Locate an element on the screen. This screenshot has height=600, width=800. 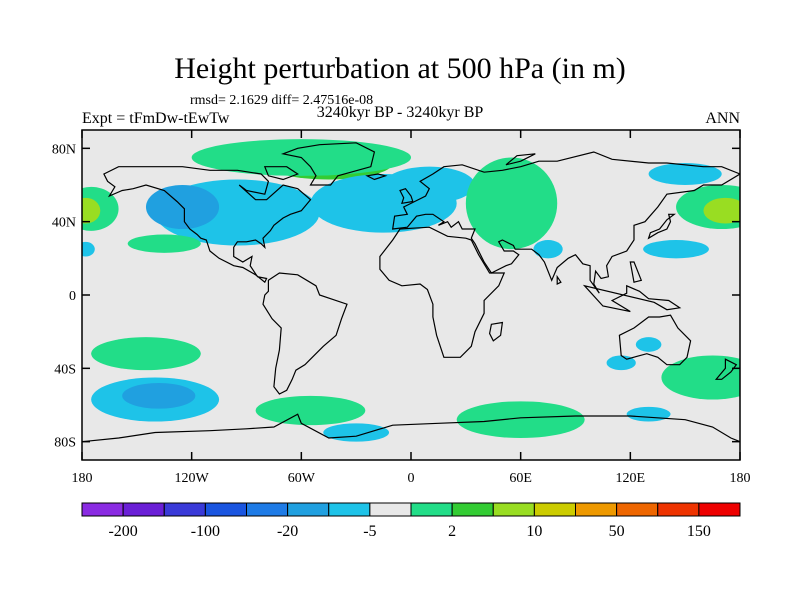
coast-iceland is located at coordinates (376, 177).